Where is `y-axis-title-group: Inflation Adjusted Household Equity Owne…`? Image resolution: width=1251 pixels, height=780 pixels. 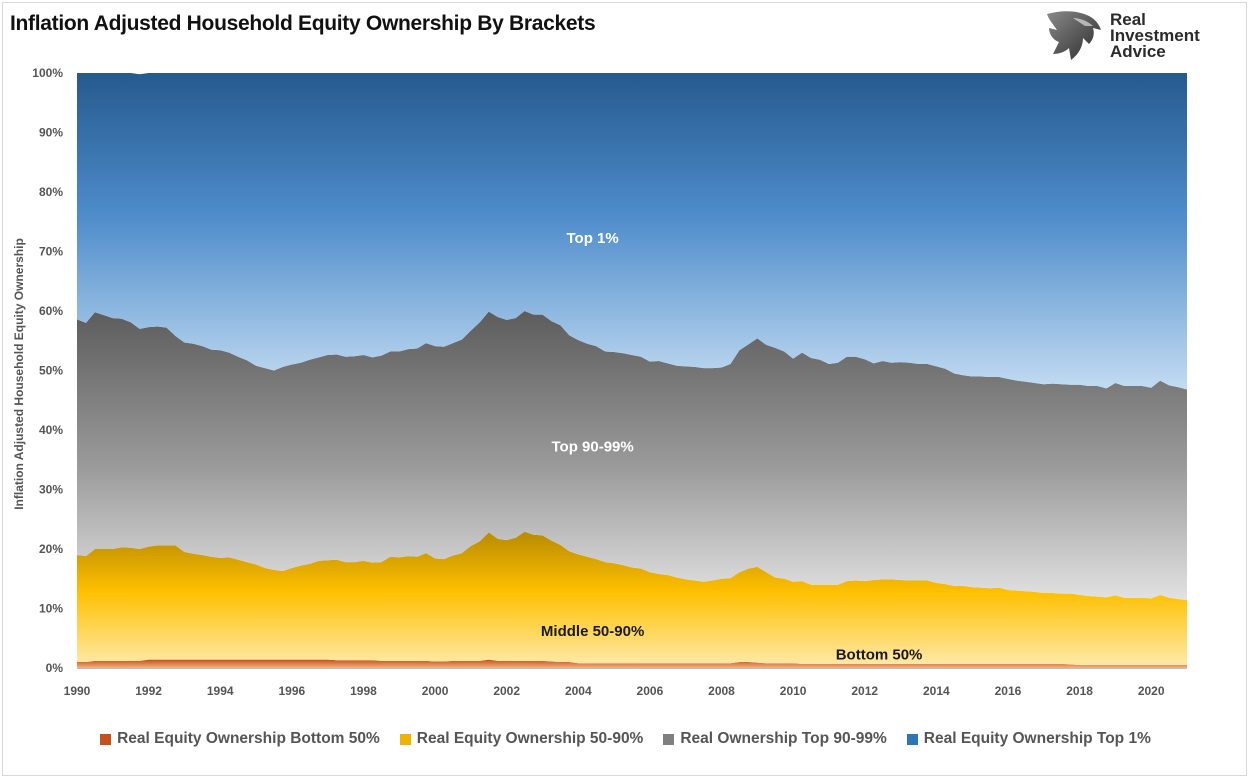 y-axis-title-group: Inflation Adjusted Household Equity Owne… is located at coordinates (19, 374).